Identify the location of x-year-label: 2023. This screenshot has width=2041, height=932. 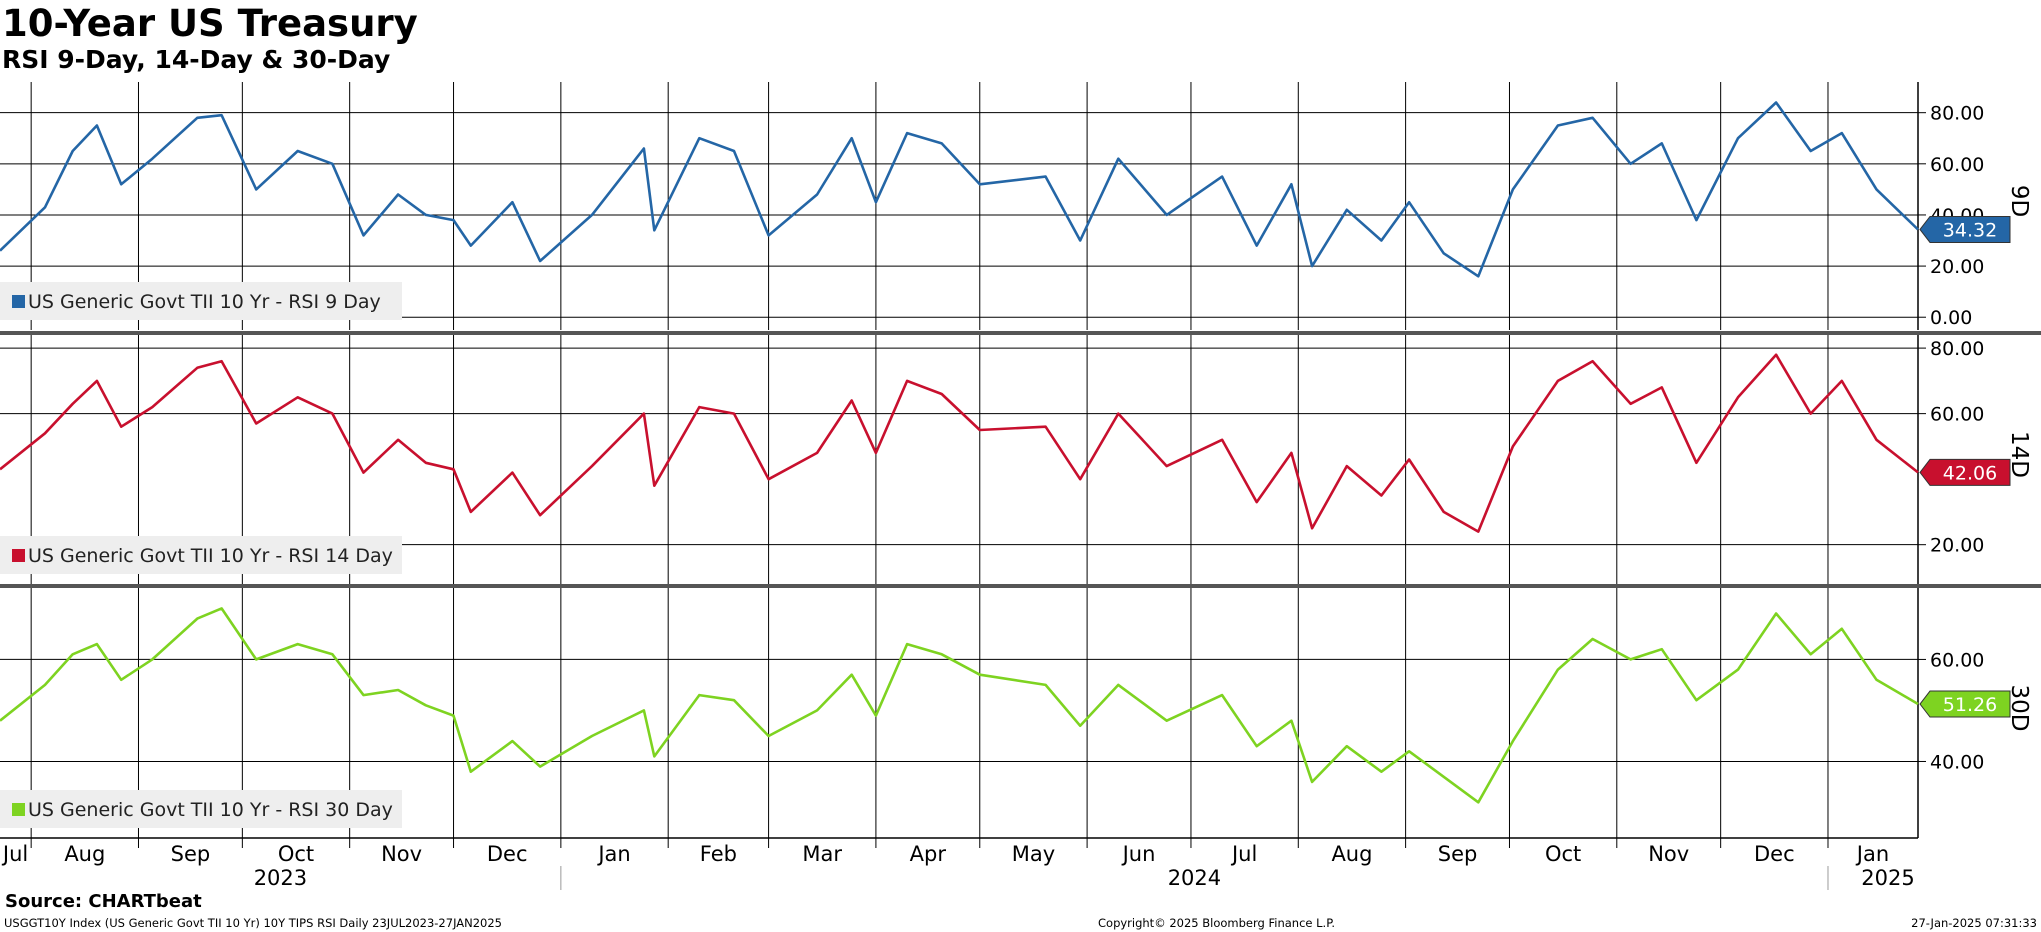
(280, 878).